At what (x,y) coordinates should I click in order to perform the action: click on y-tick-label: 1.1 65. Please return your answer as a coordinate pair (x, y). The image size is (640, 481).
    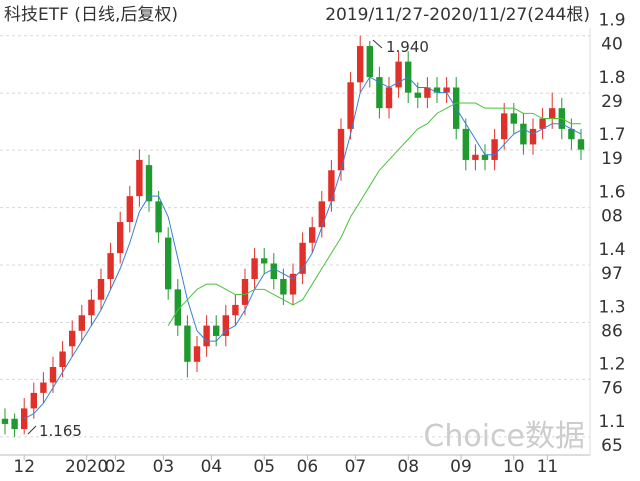
    Looking at the image, I should click on (611, 434).